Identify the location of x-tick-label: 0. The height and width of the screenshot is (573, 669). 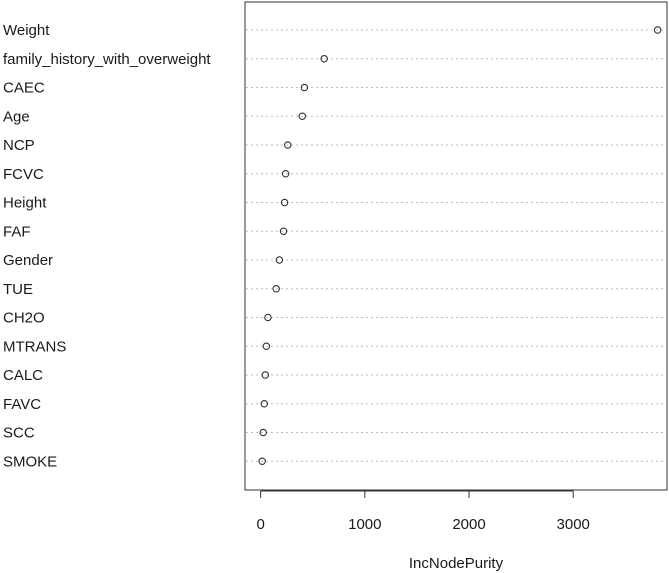
(260, 524).